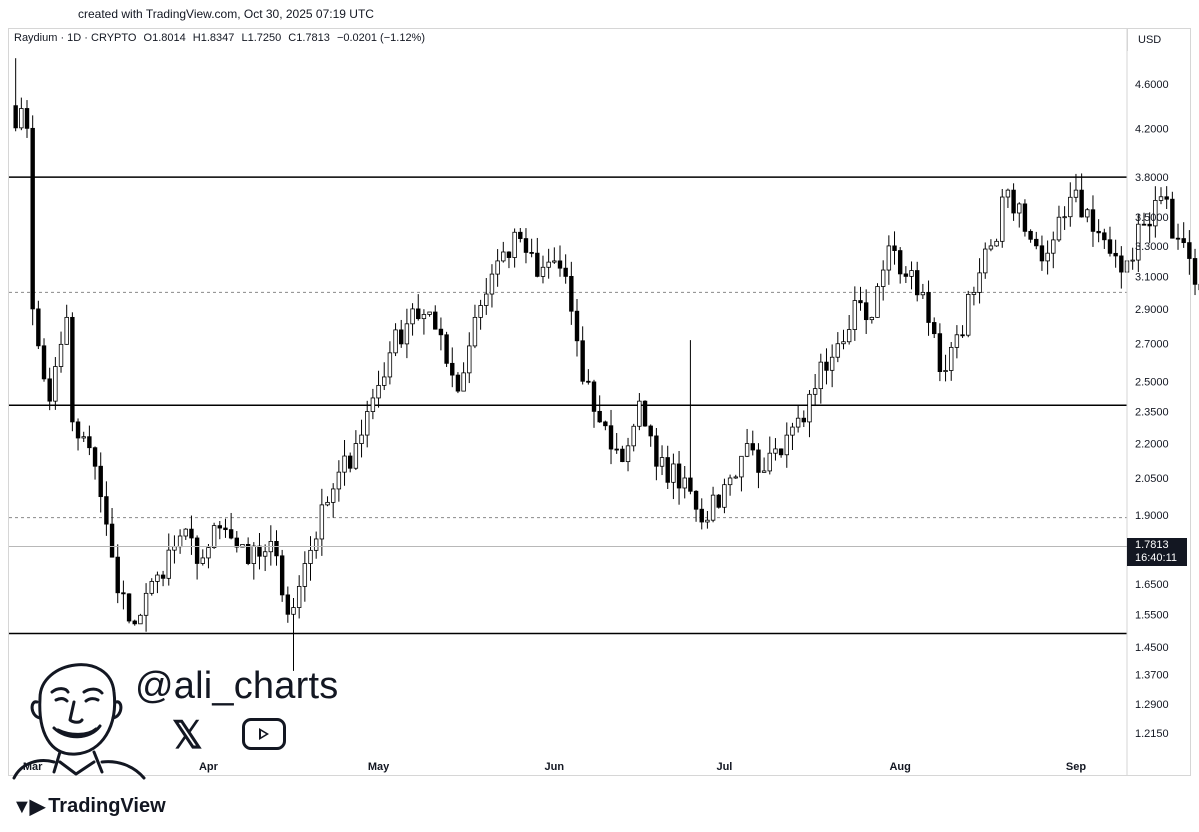  I want to click on price-tick-label: 2.3500, so click(1152, 412).